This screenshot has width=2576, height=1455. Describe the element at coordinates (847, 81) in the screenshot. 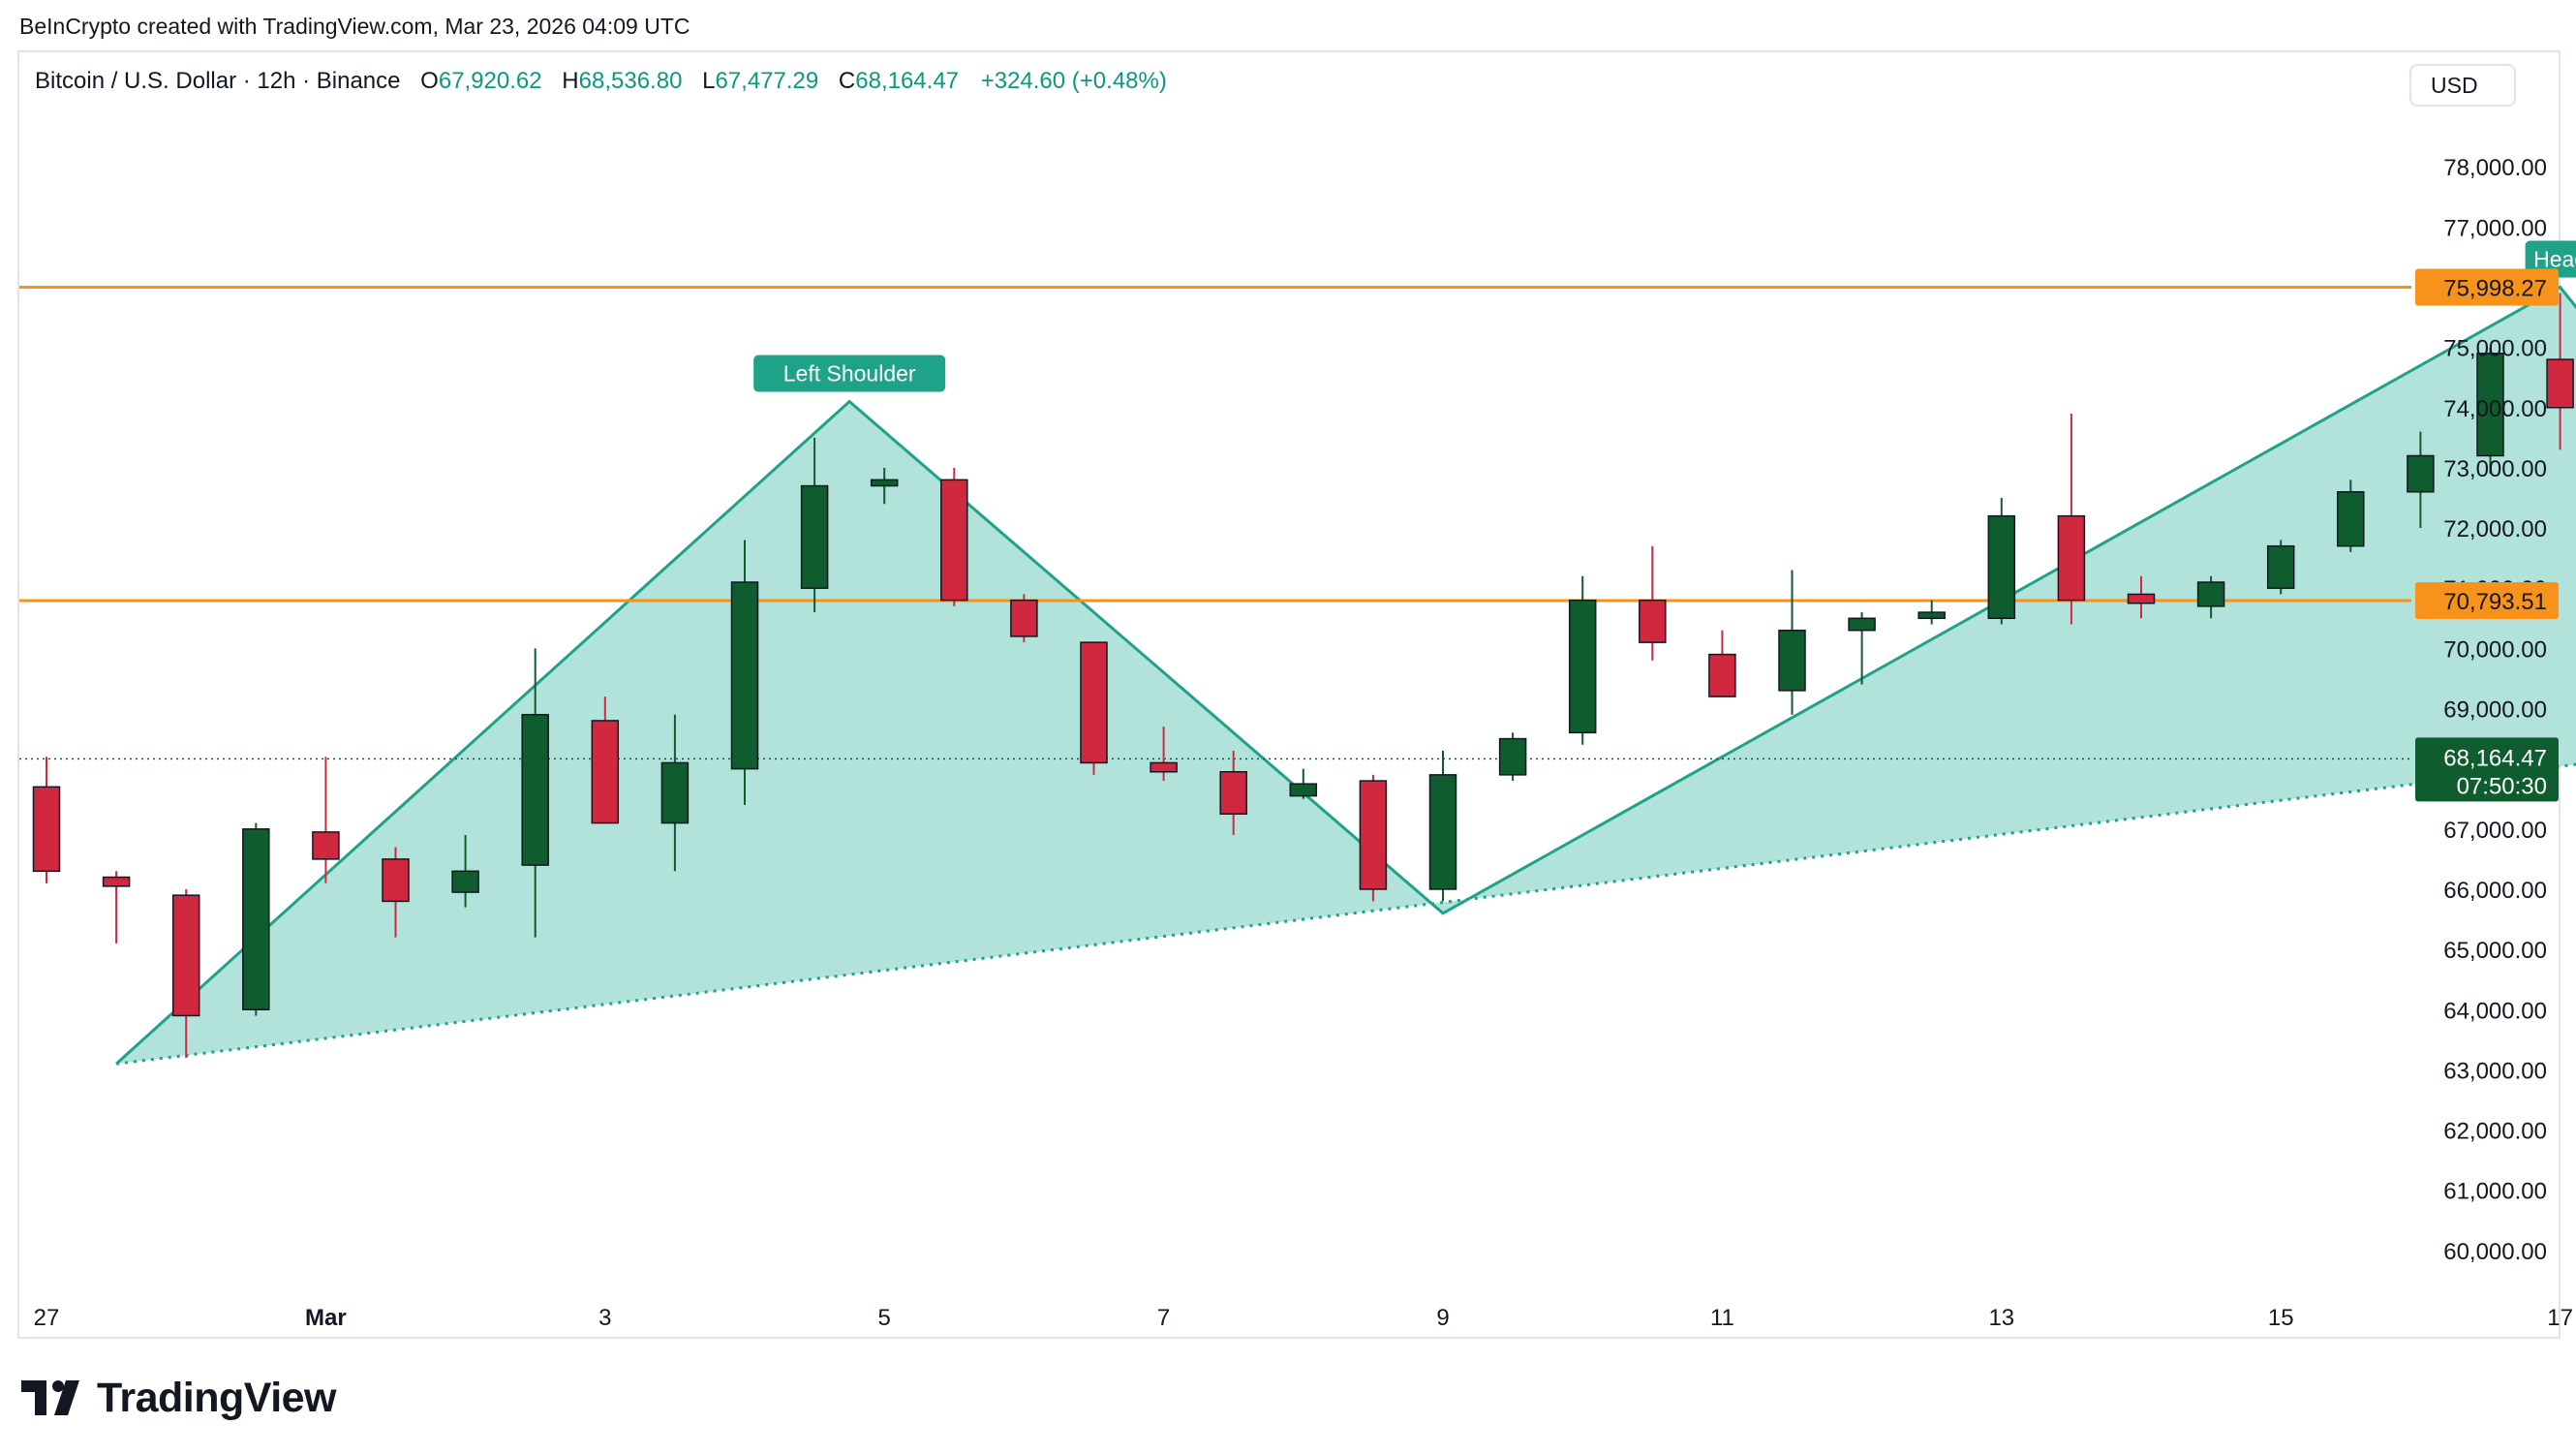

I see `close-label: C` at that location.